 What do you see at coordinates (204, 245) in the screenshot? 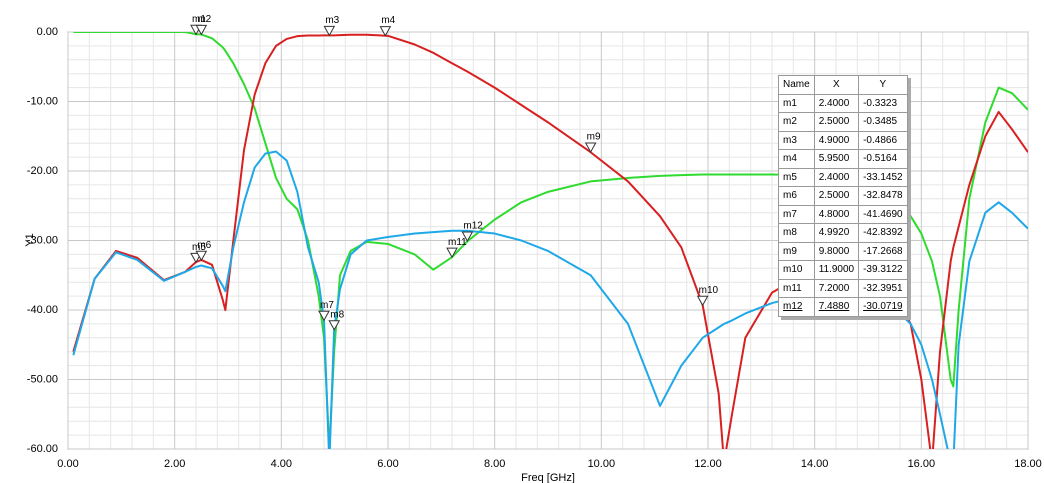
I see `marker-label: m6` at bounding box center [204, 245].